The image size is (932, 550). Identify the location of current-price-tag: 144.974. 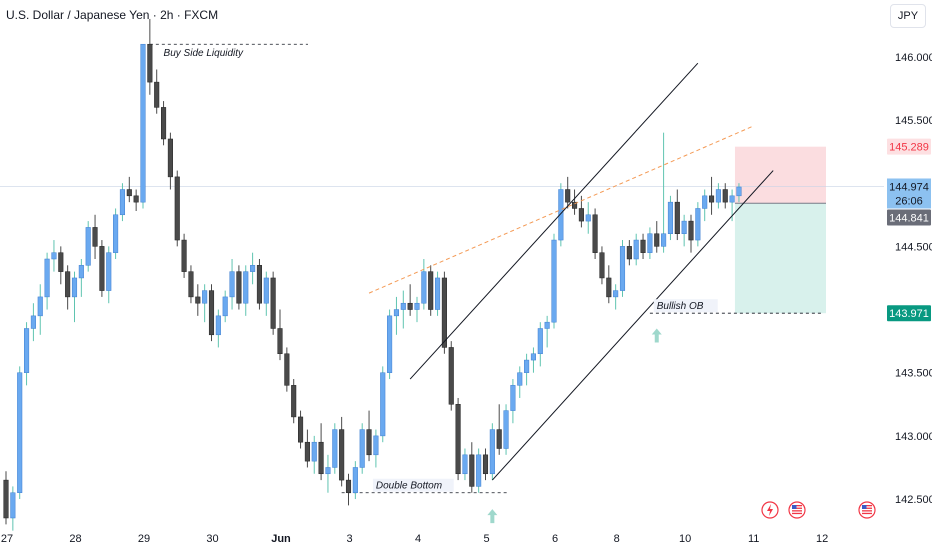
(909, 187).